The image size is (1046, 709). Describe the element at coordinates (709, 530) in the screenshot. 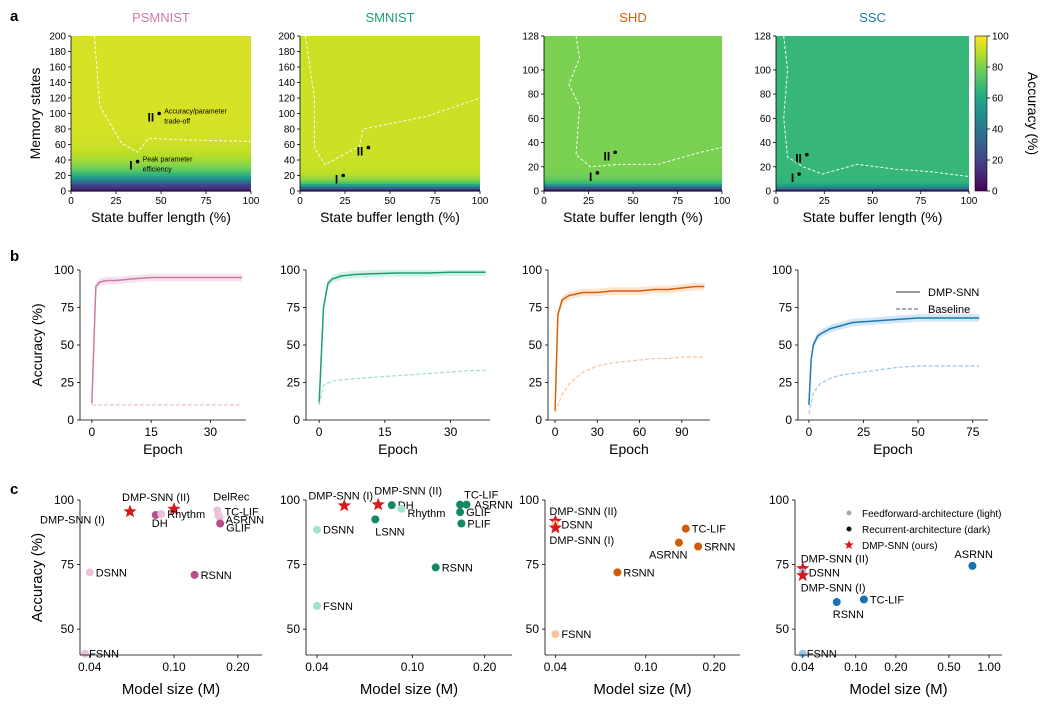

I see `point-label: TC-LIF` at that location.